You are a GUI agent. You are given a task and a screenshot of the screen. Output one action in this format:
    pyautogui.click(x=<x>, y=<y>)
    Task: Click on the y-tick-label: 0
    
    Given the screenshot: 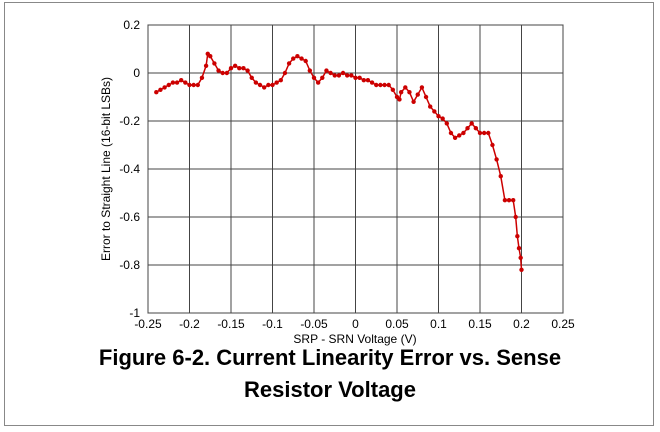 What is the action you would take?
    pyautogui.click(x=136, y=73)
    